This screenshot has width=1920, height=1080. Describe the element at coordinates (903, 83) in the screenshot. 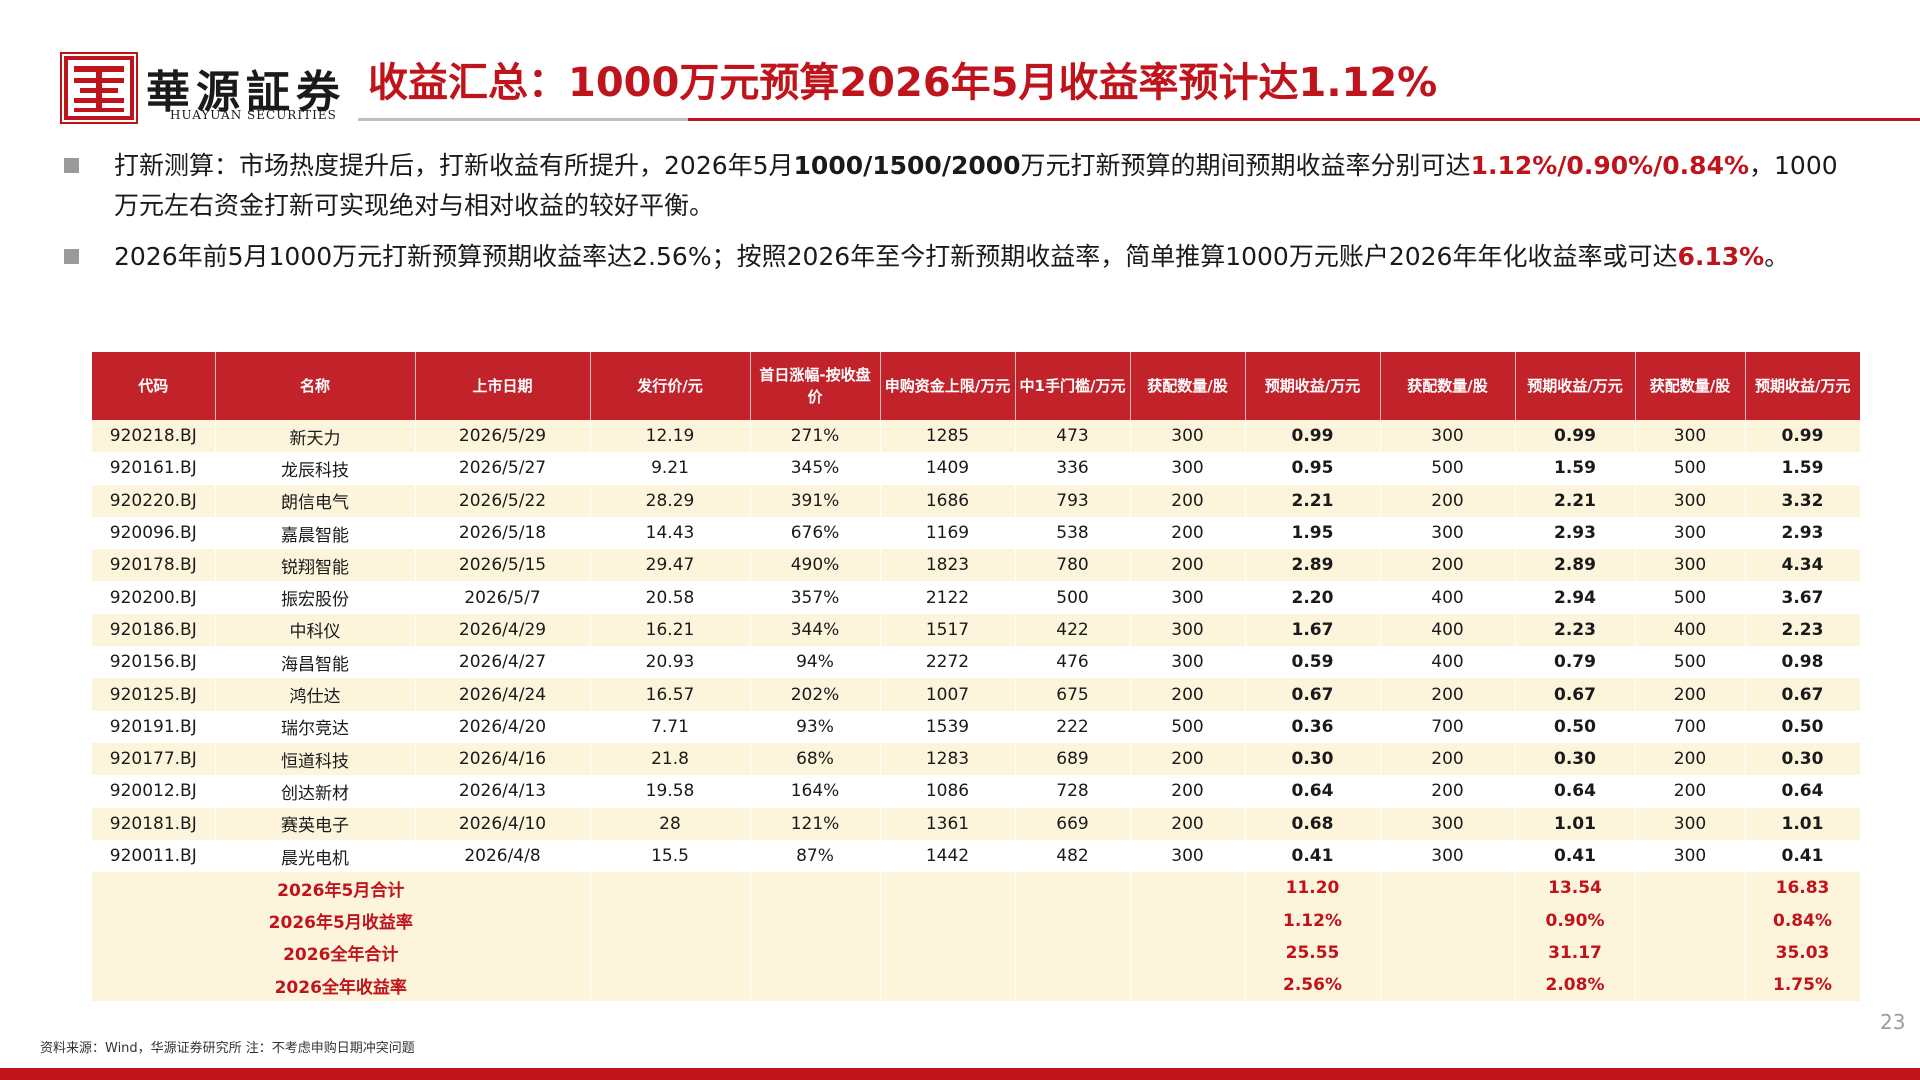

I see `page-title: 收益汇总：1000万元预算2026年5月收益率预计达1.12%` at that location.